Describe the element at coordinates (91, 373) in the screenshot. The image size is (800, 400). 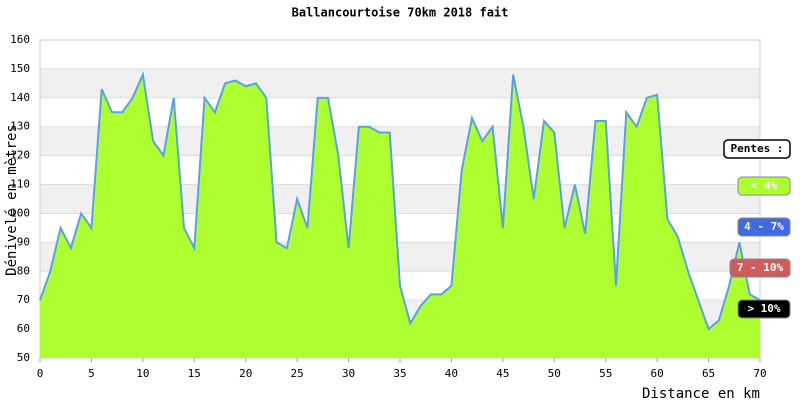
I see `x-tick-label: 5` at that location.